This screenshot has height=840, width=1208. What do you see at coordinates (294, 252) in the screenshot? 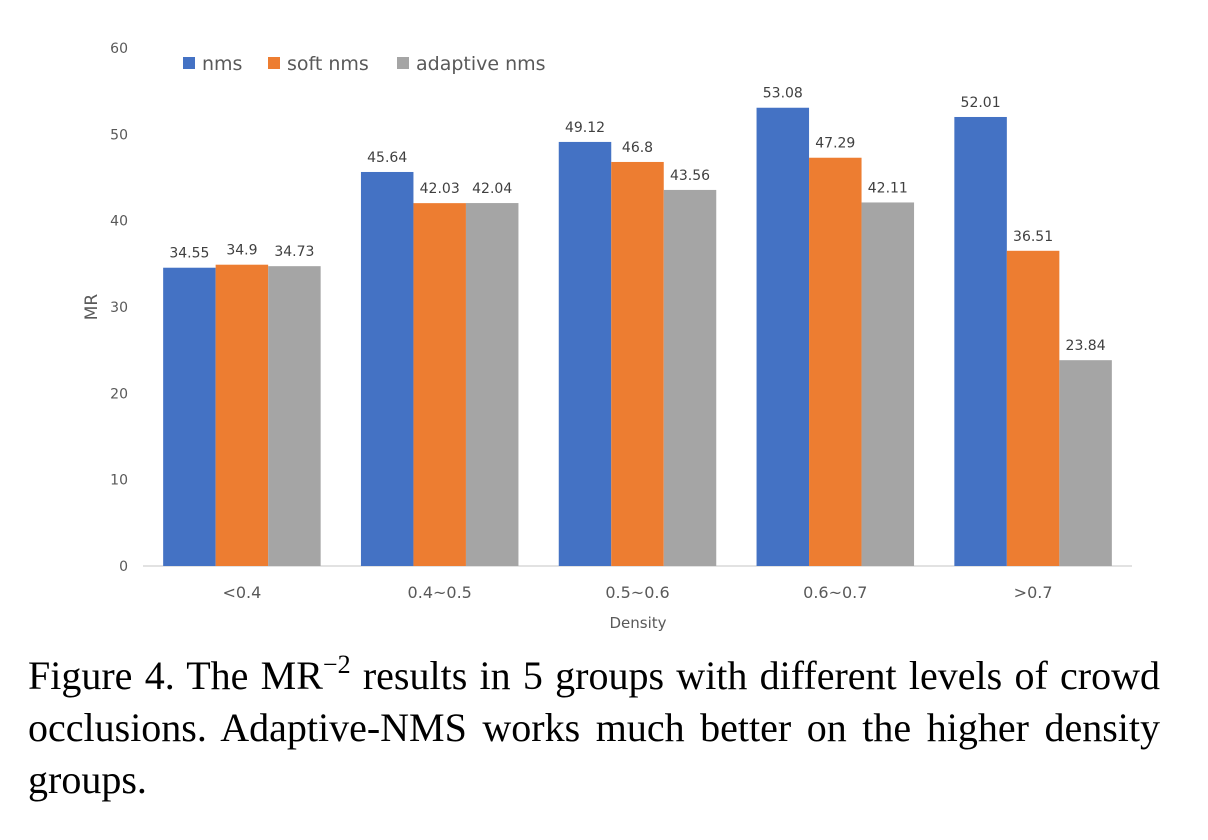
I see `data-label: 34.73` at bounding box center [294, 252].